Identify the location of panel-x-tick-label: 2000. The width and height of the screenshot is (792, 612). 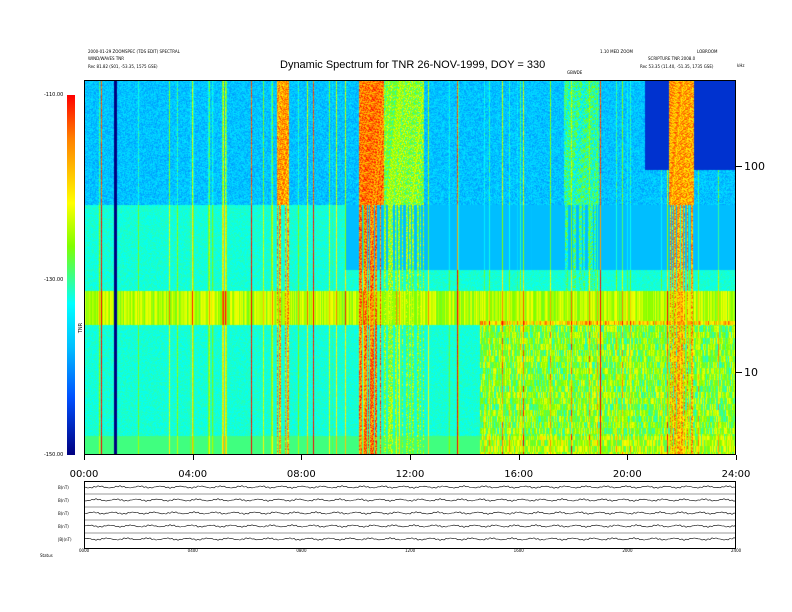
(627, 550).